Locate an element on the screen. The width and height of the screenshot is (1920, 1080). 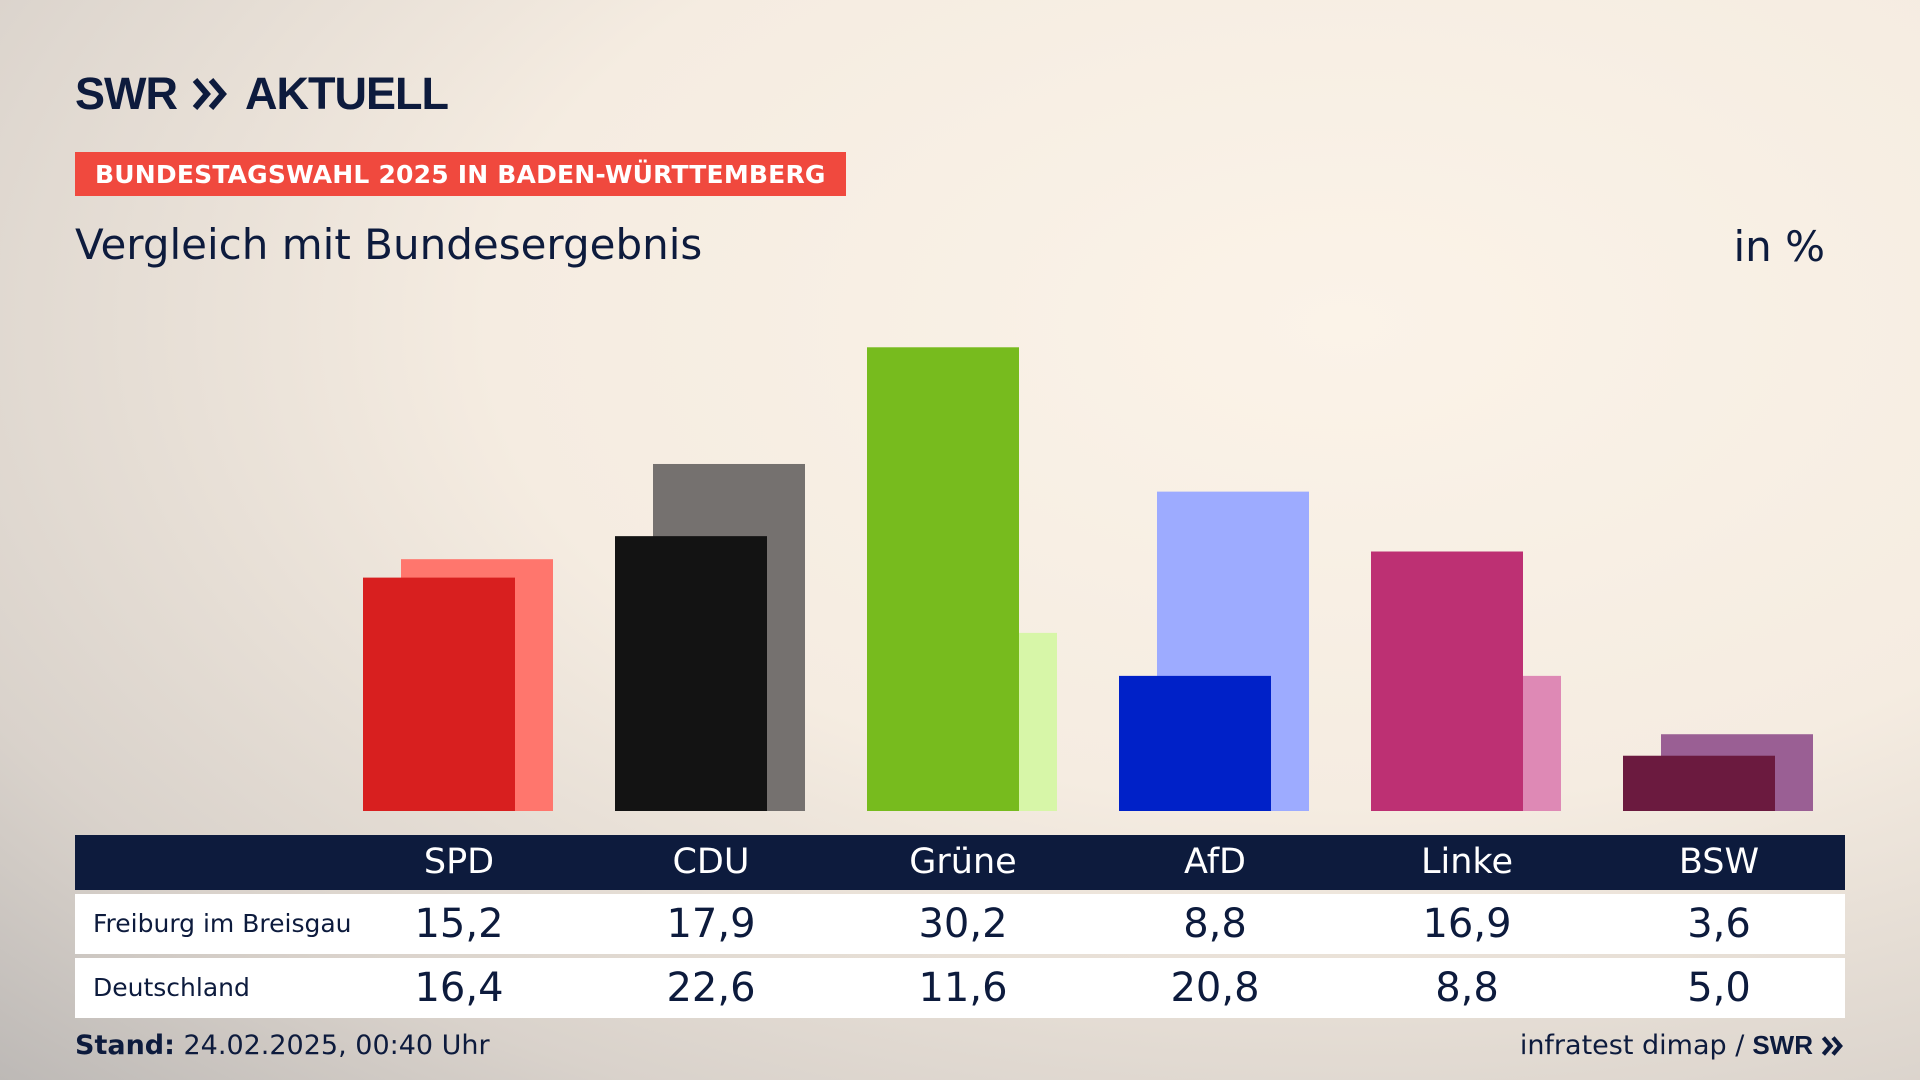
table-cell: 16,9 is located at coordinates (1467, 924).